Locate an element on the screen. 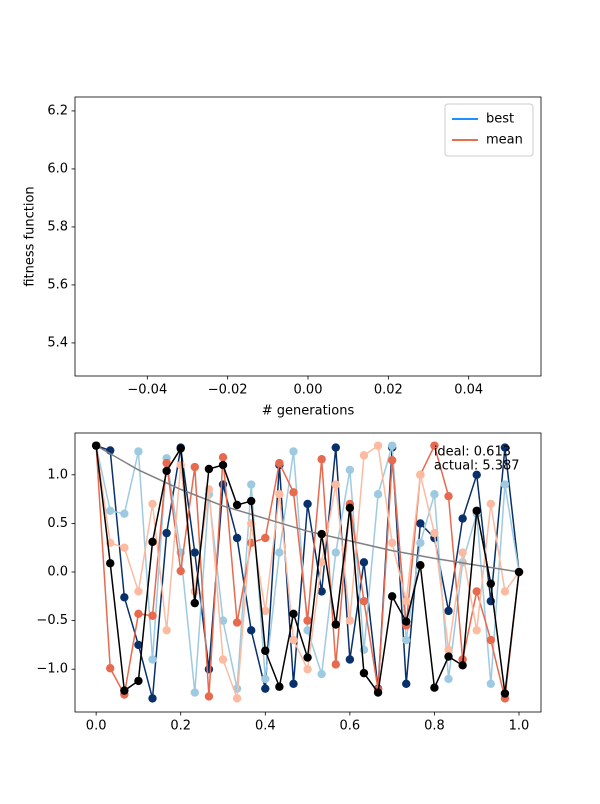 The image size is (600, 804). y-tick-label: 5.8 is located at coordinates (57, 226).